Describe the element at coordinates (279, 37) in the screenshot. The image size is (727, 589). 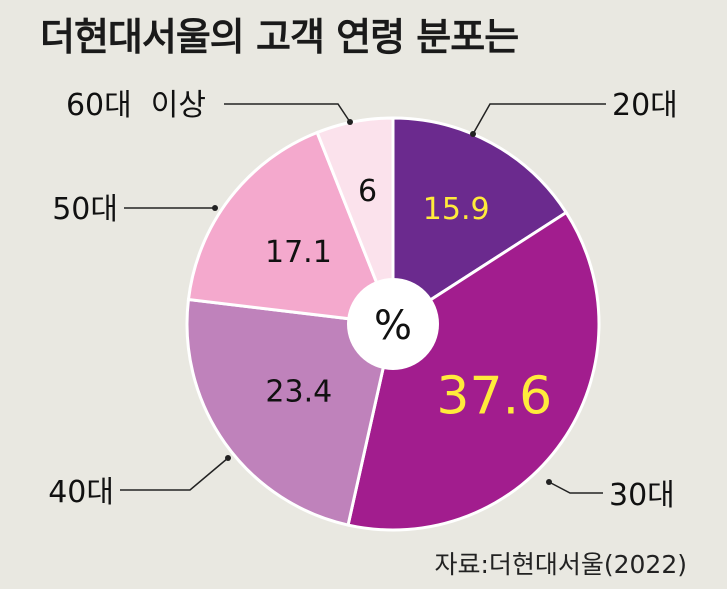
I see `chart-title: 더현대서울의 고객 연령 분포는` at that location.